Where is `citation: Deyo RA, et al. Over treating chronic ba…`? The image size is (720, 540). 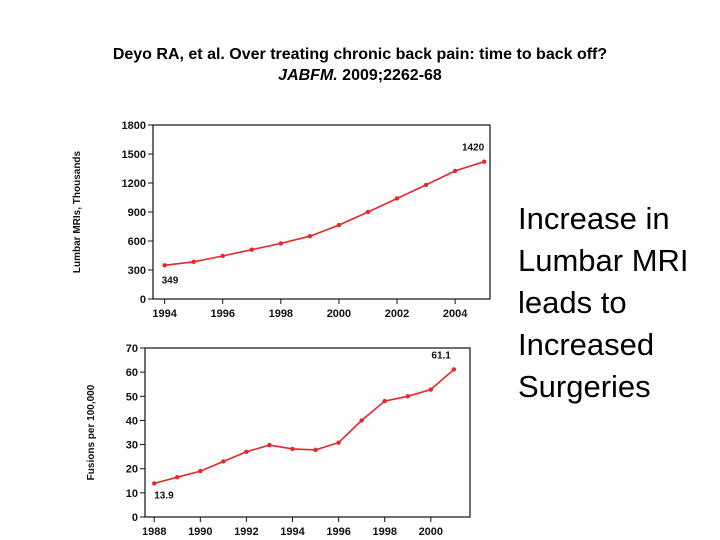
citation: Deyo RA, et al. Over treating chronic ba… is located at coordinates (360, 65).